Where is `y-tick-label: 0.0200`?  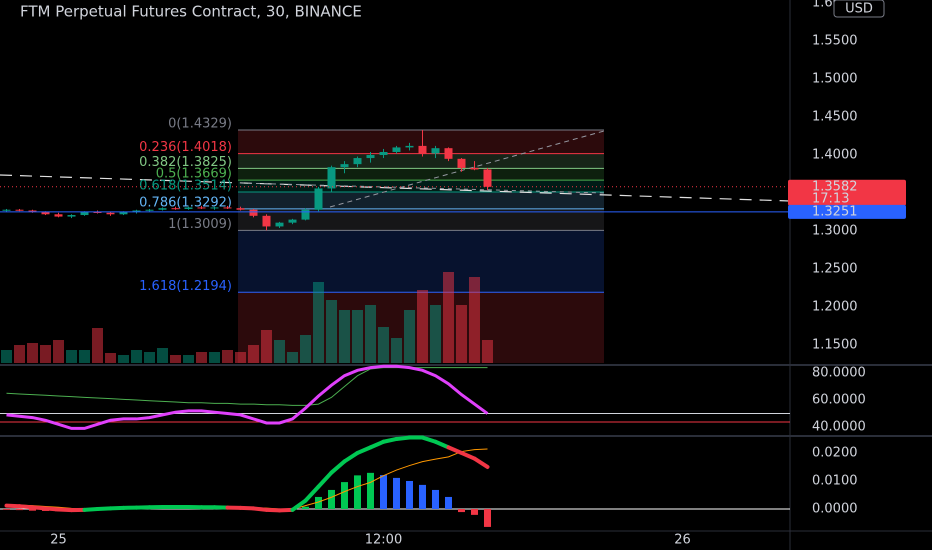
y-tick-label: 0.0200 is located at coordinates (835, 452).